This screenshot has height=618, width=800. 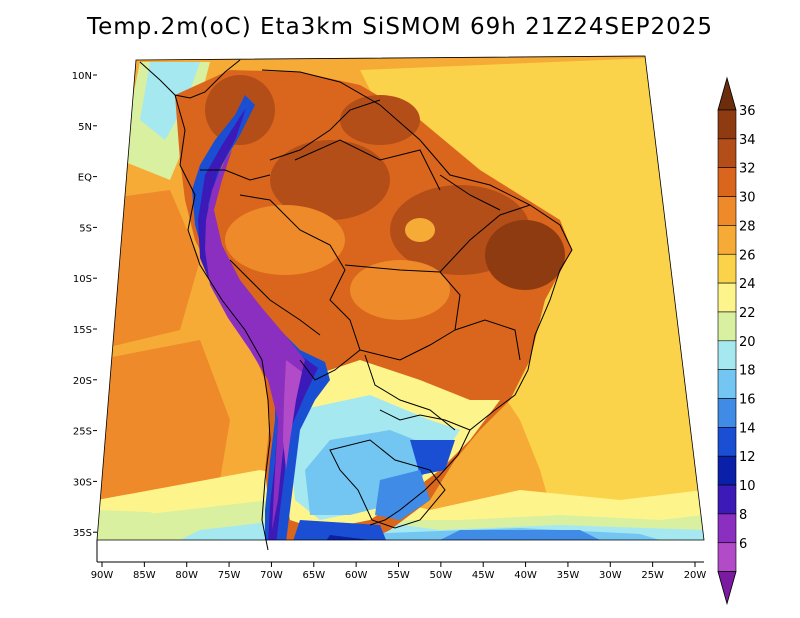 I want to click on colorbar-top-arrow, so click(x=727, y=93).